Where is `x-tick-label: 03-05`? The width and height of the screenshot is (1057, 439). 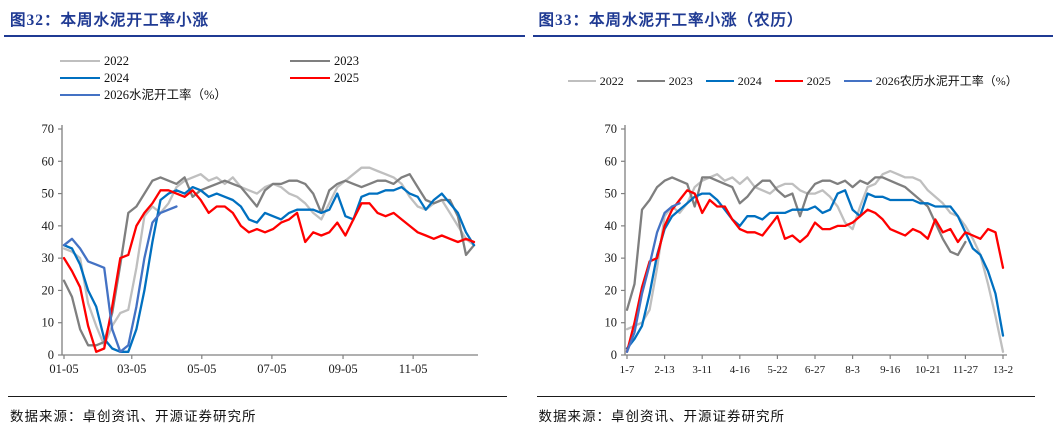
x-tick-label: 03-05 is located at coordinates (131, 369).